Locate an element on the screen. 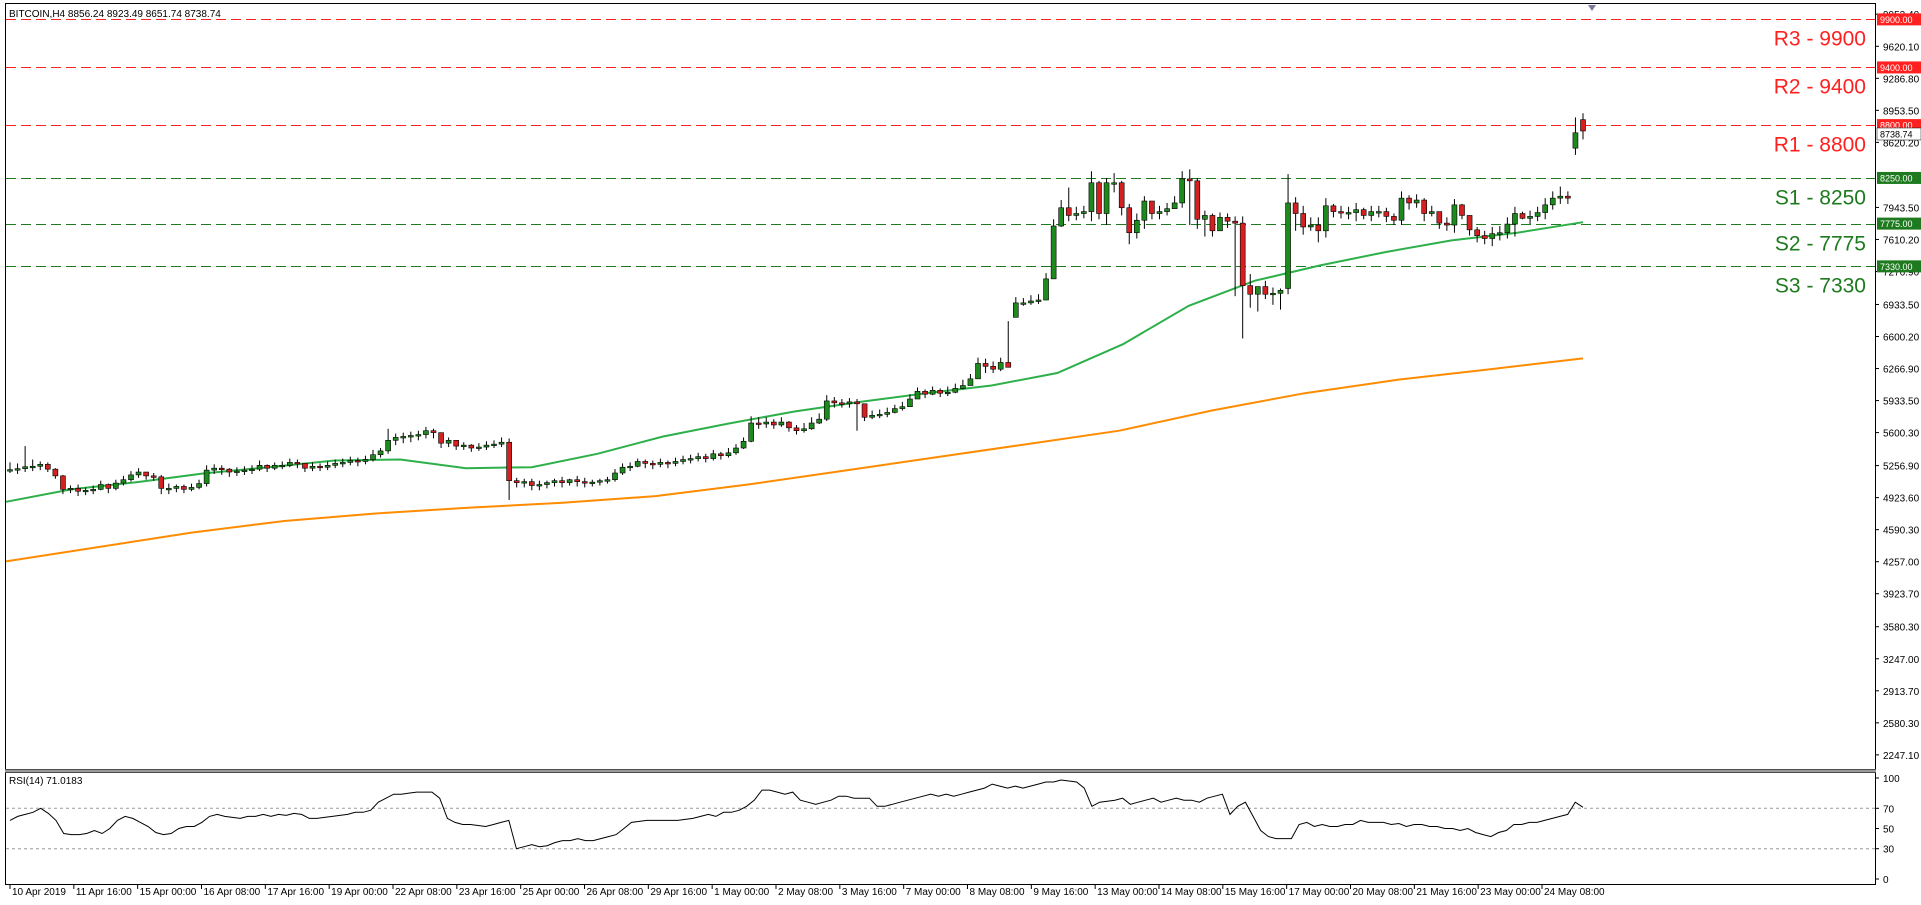 The width and height of the screenshot is (1921, 905). chart-shift-marker is located at coordinates (1592, 8).